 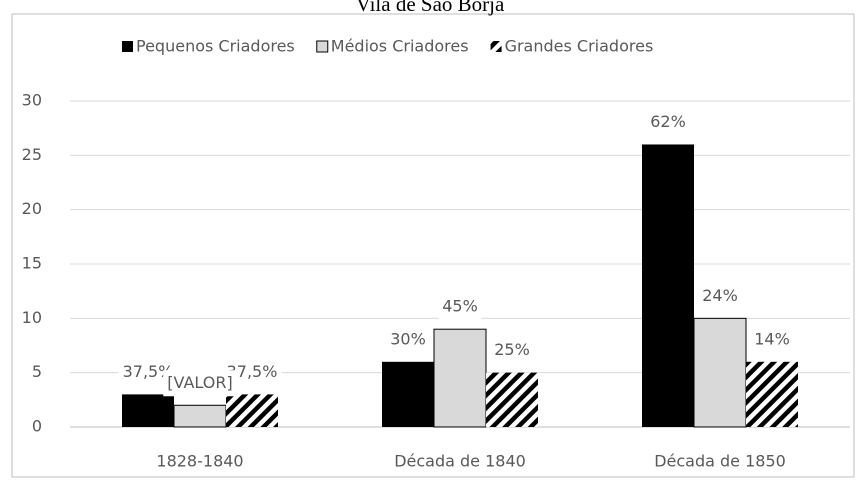 I want to click on y-tick-label: 20, so click(x=32, y=208).